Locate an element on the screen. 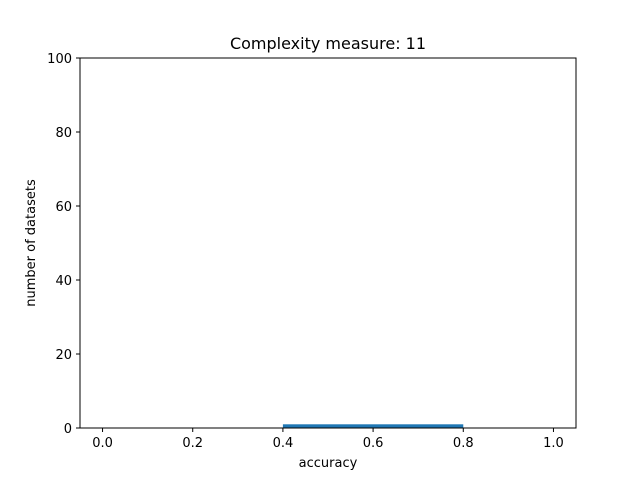  x-tick-label: 0.6 is located at coordinates (373, 443).